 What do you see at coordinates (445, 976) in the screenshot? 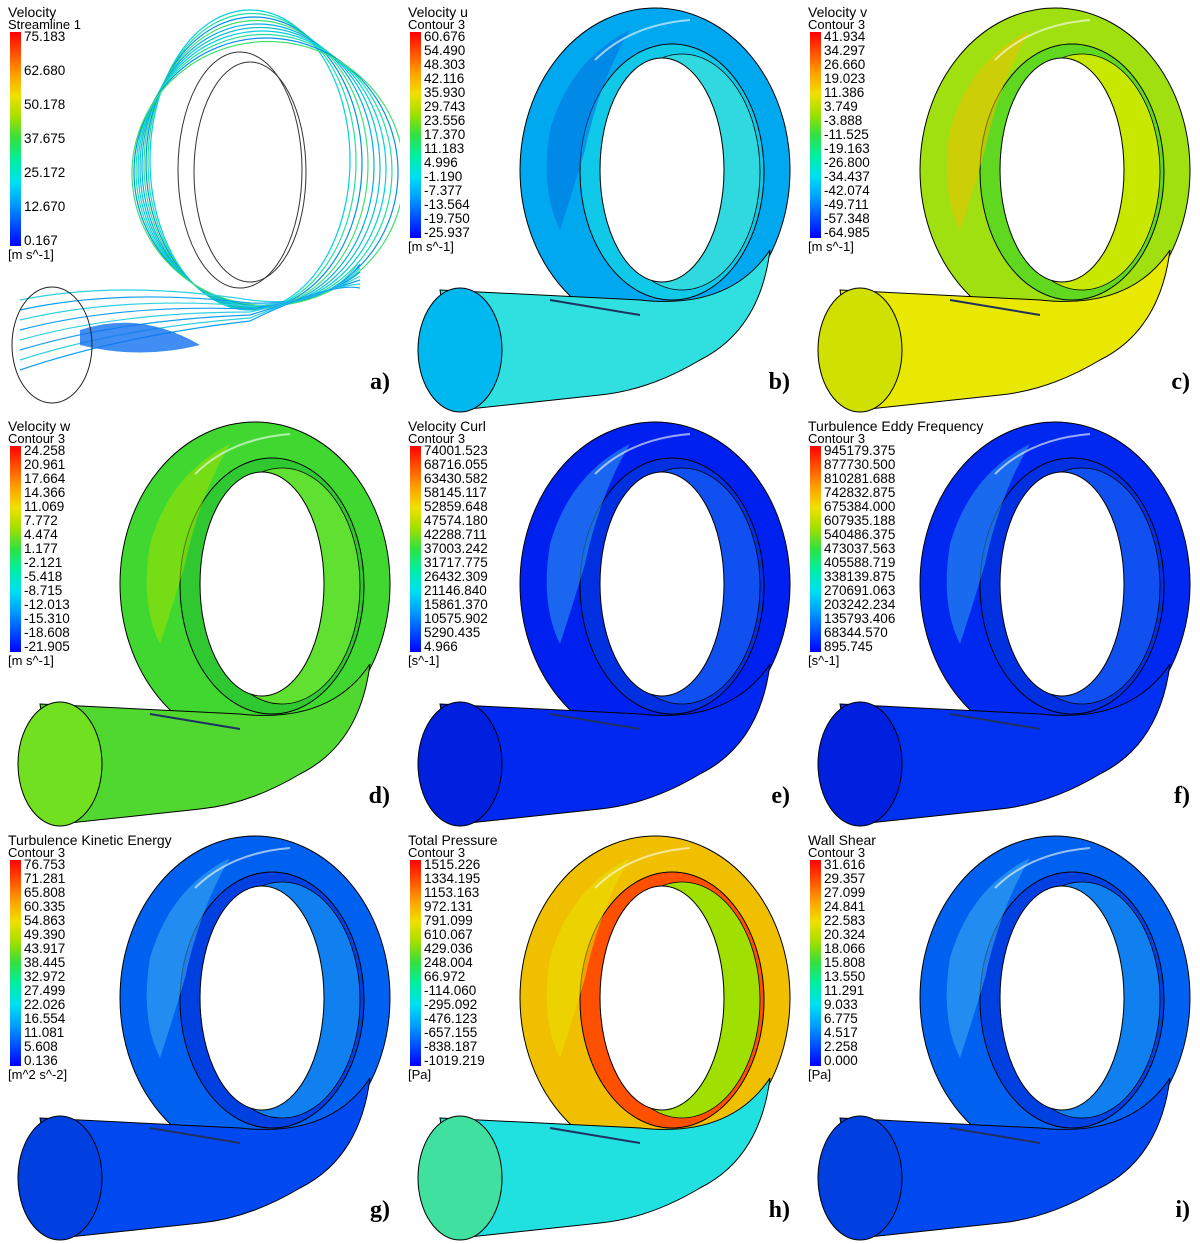
I see `legend-tick: 66.972` at bounding box center [445, 976].